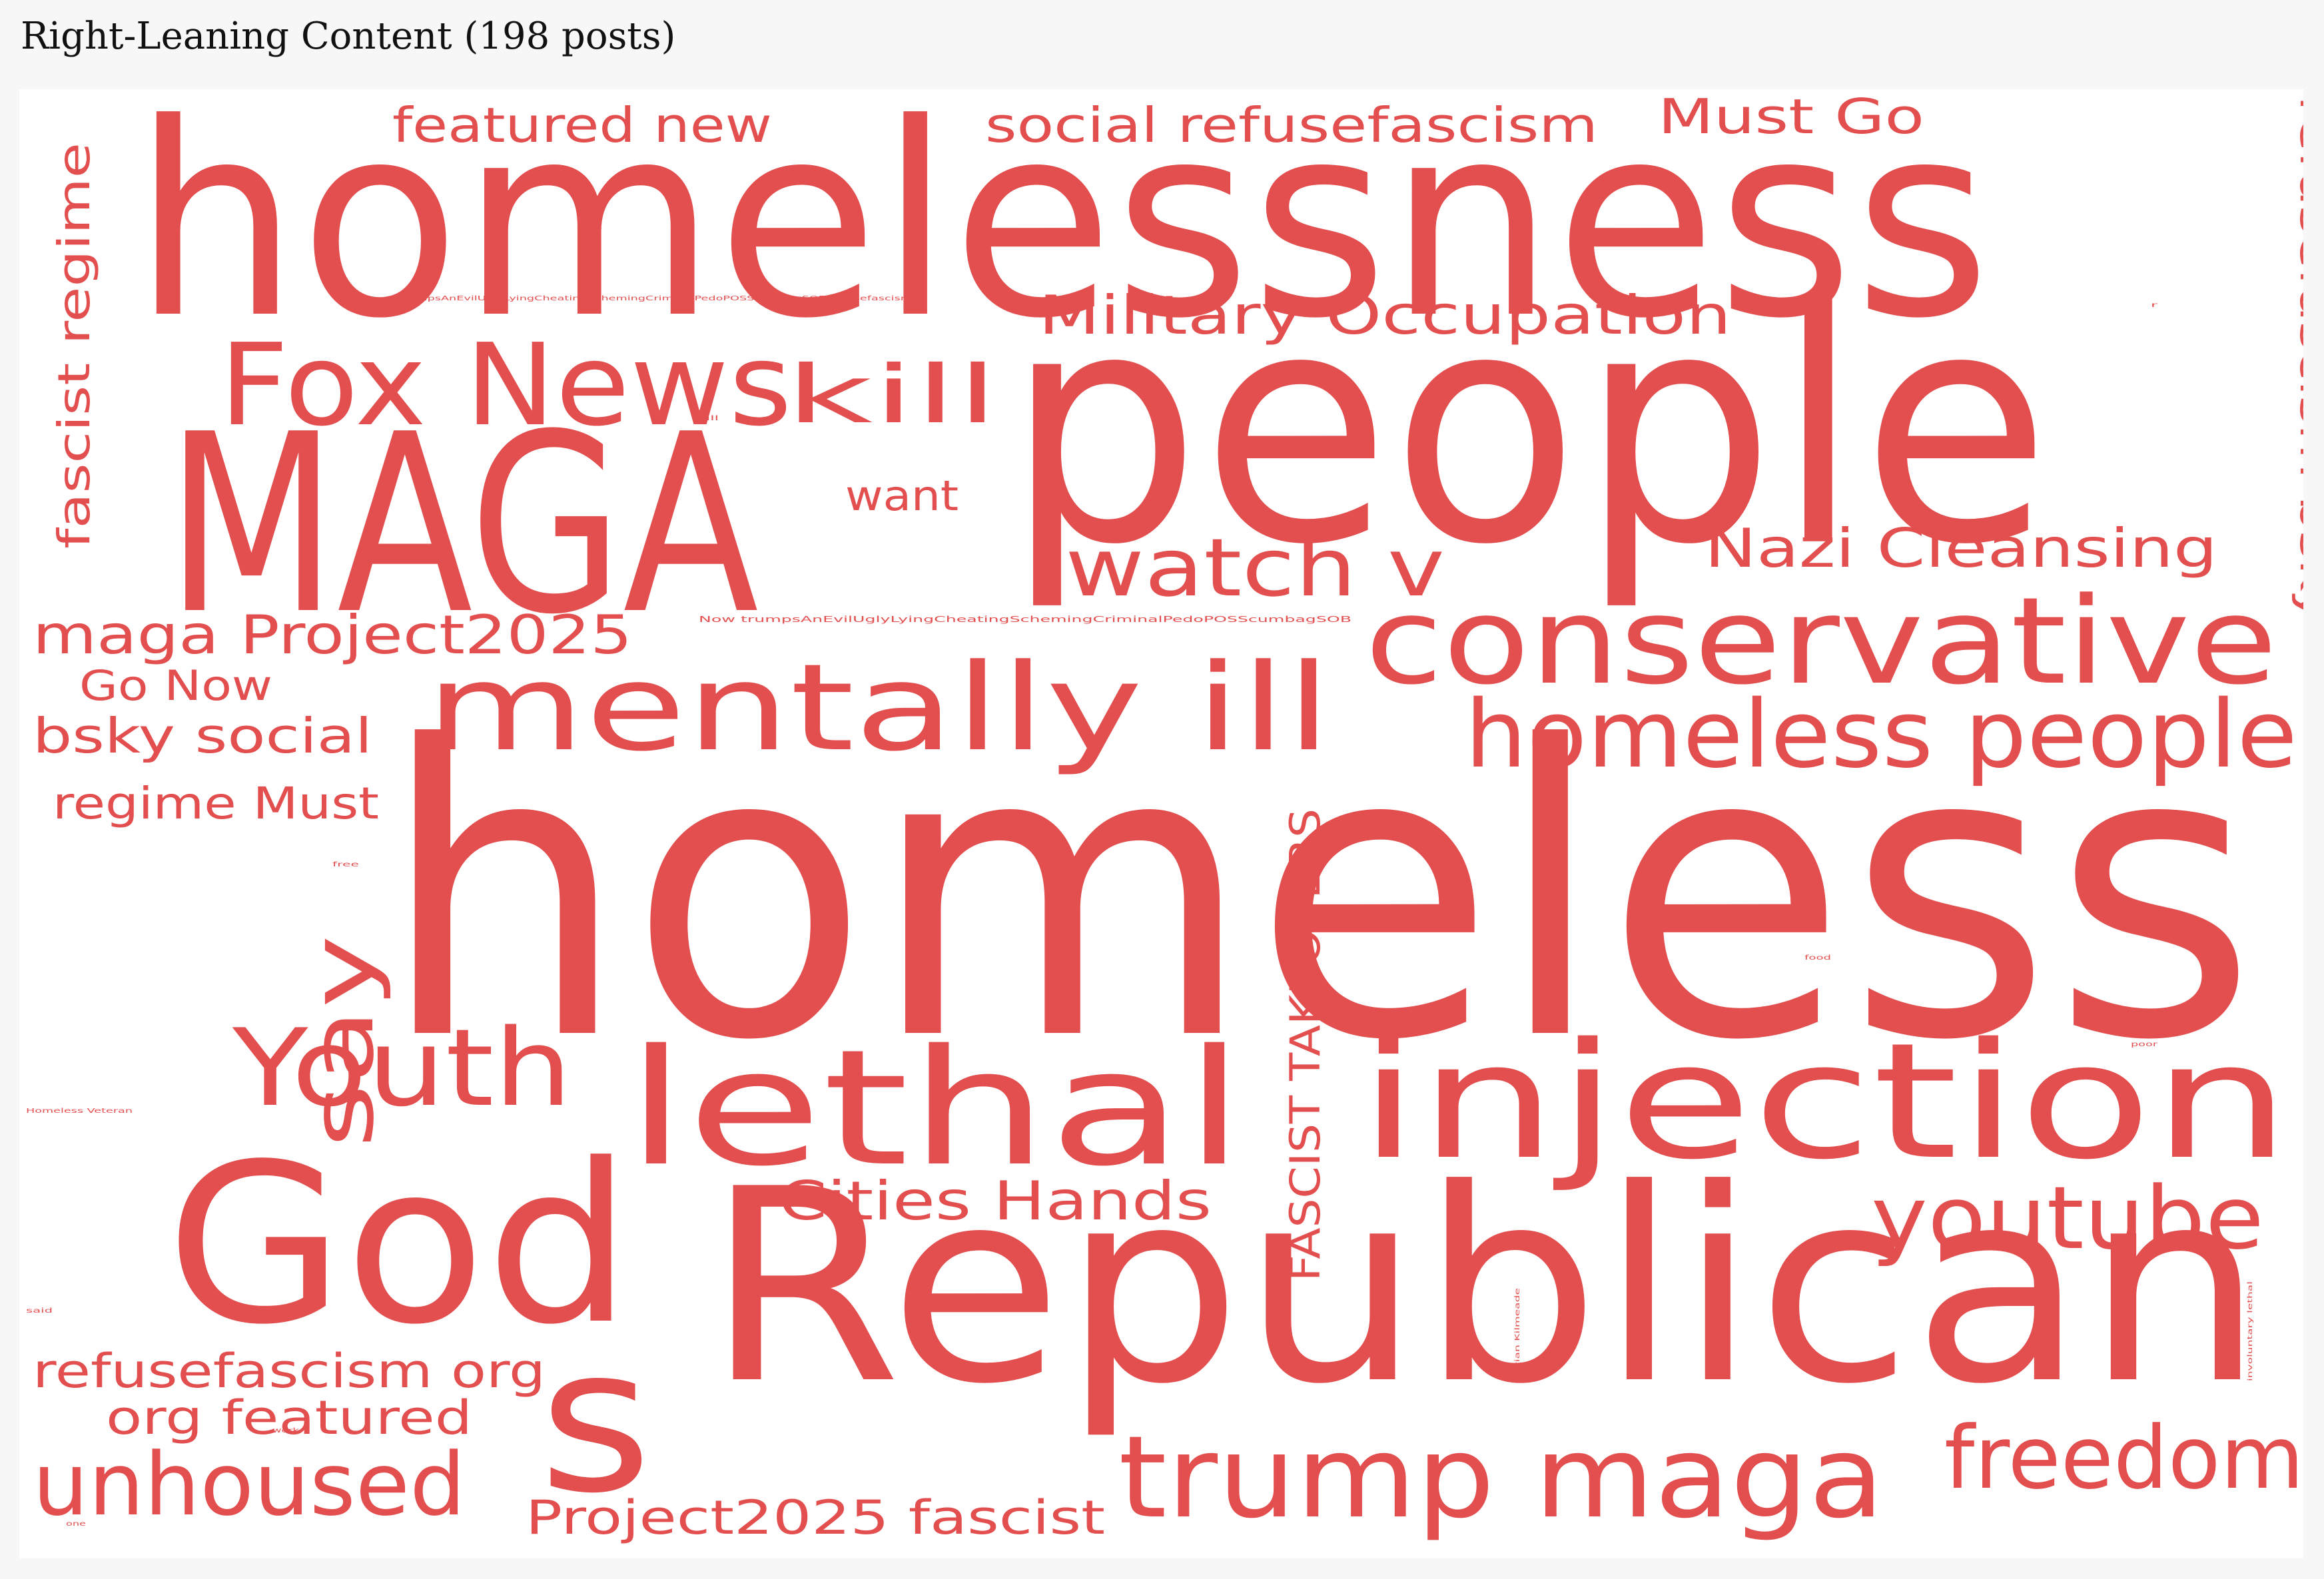 The height and width of the screenshot is (1579, 2324). What do you see at coordinates (705, 418) in the screenshot?
I see `word-cloud-word: still` at bounding box center [705, 418].